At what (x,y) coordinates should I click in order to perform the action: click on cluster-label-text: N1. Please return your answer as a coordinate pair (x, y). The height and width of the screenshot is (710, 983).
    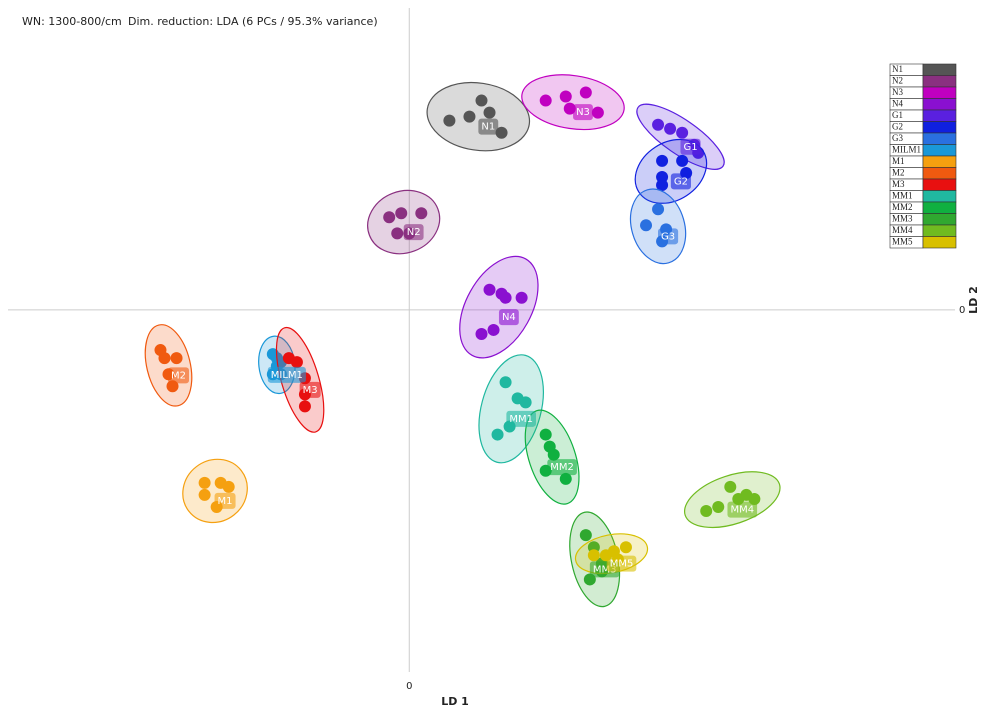
    Looking at the image, I should click on (488, 127).